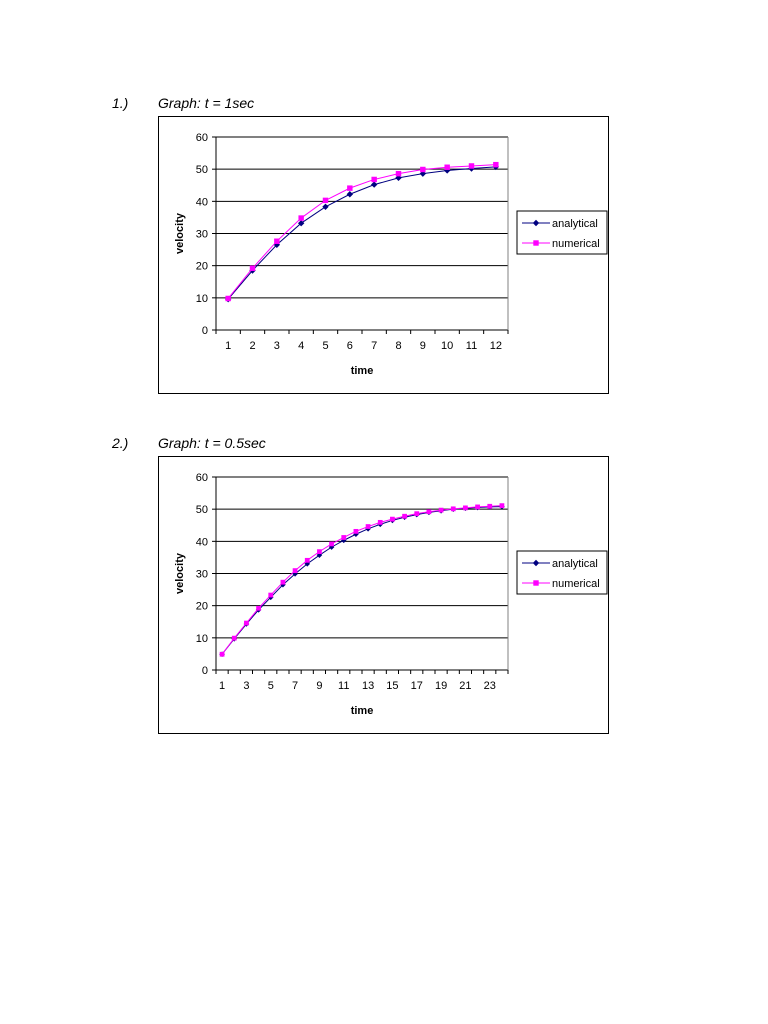  I want to click on chart1-title: Graph: t = 1sec, so click(206, 103).